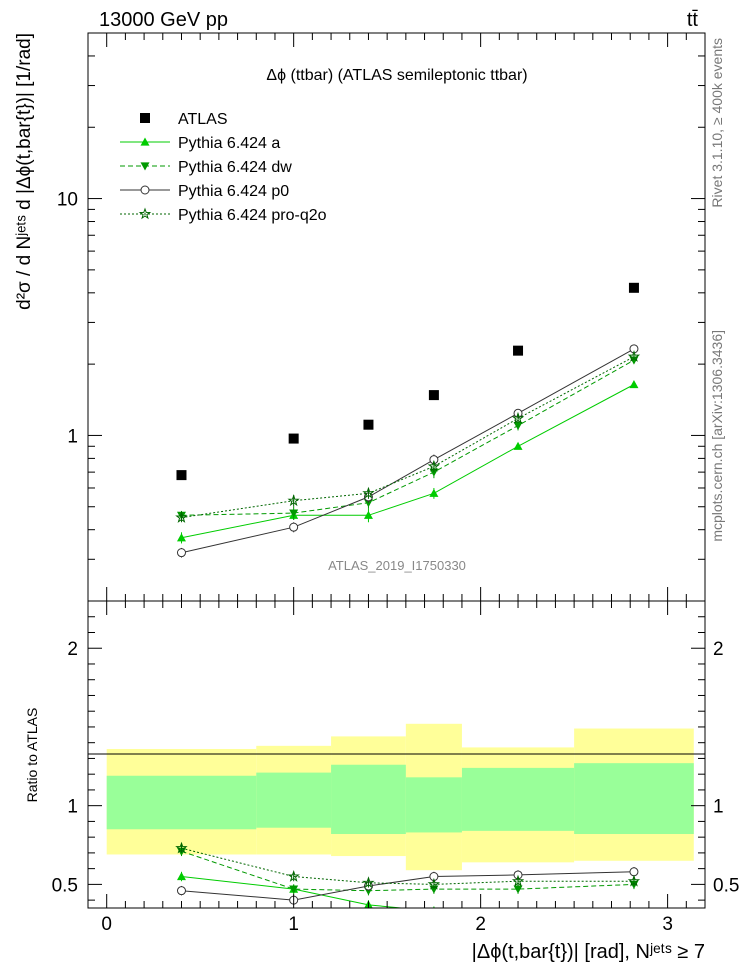 This screenshot has width=746, height=972. Describe the element at coordinates (72, 436) in the screenshot. I see `y-tick-label: 1` at that location.